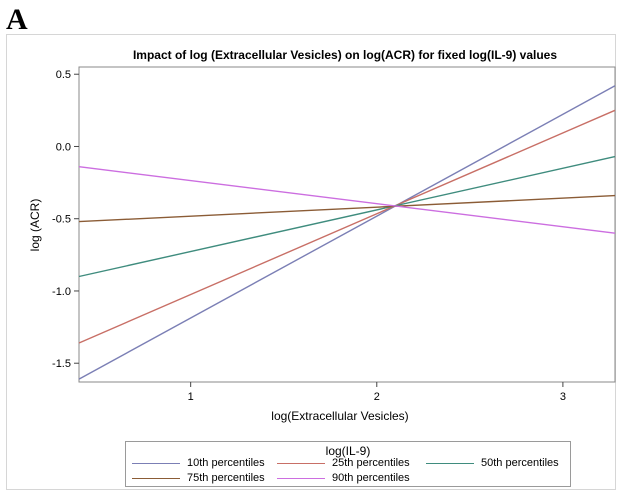 The image size is (622, 496). I want to click on y-tick-label: -1.5, so click(61, 364).